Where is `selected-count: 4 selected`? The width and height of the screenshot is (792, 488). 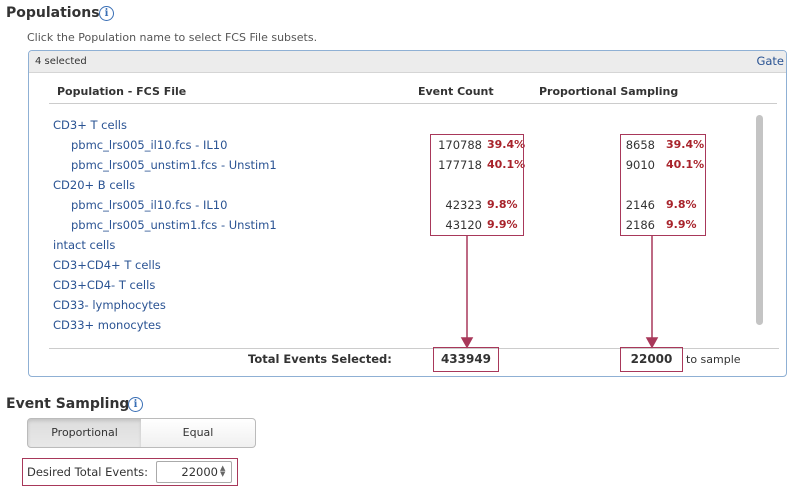 selected-count: 4 selected is located at coordinates (61, 61).